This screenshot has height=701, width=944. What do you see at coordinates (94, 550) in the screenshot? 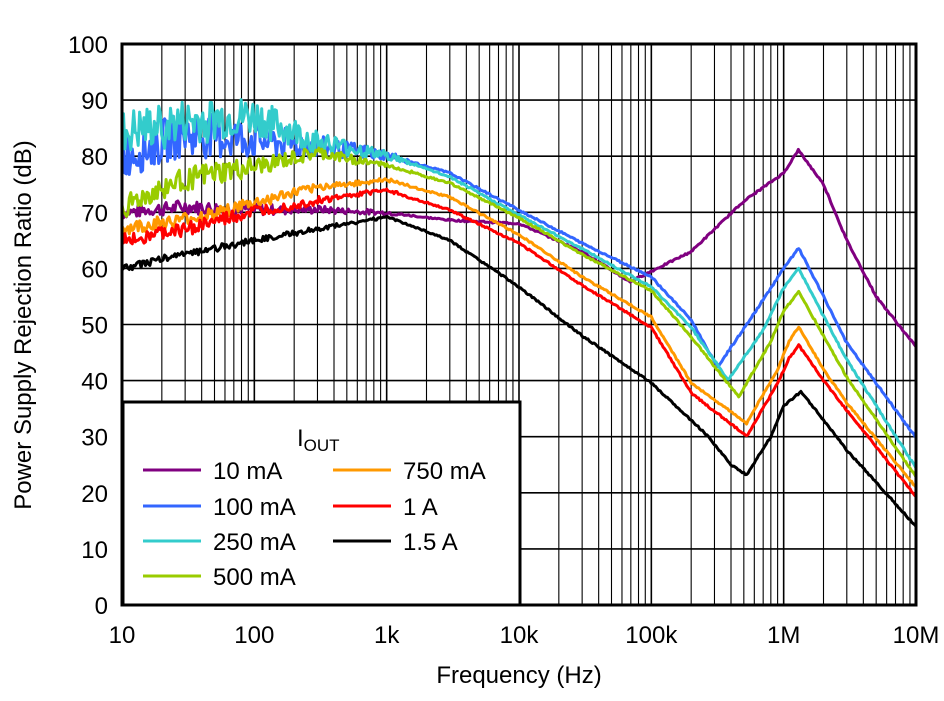
I see `y-tick-label: 10` at bounding box center [94, 550].